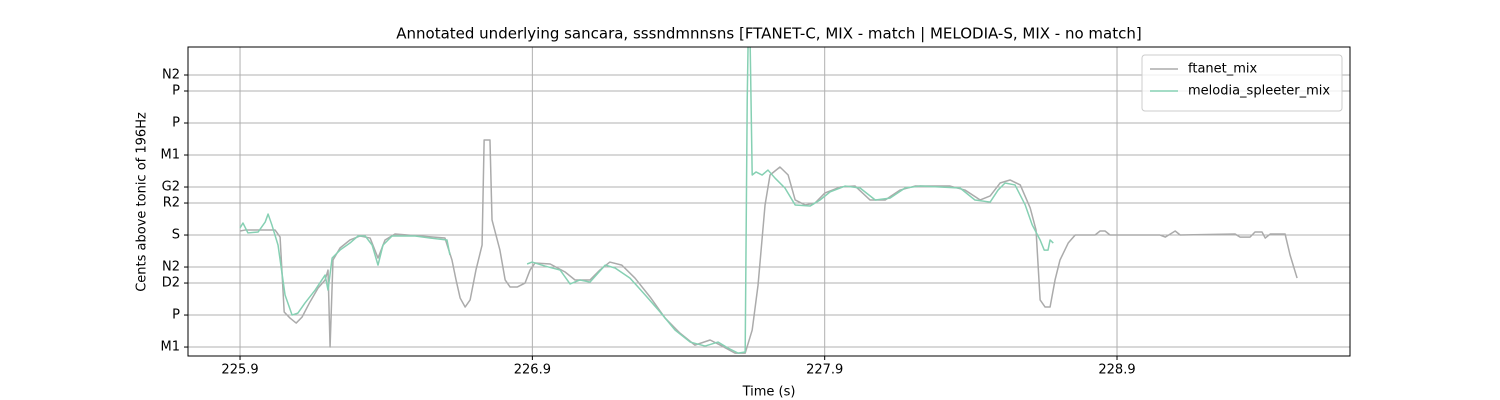  I want to click on legend-box, so click(1242, 83).